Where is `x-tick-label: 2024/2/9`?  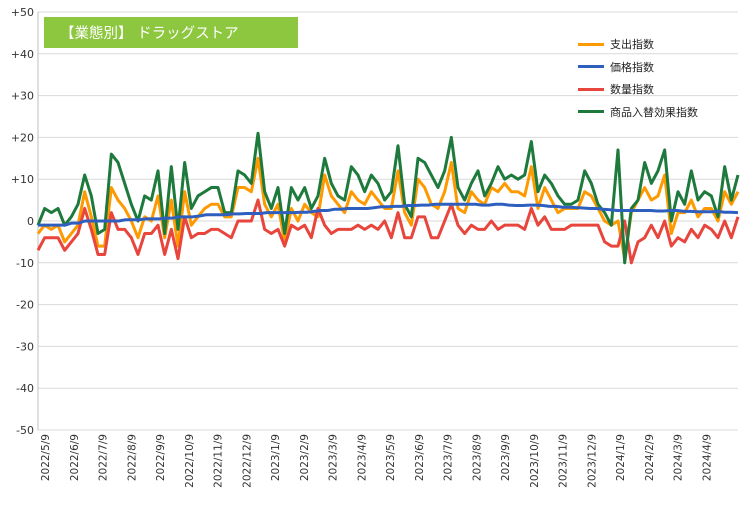
x-tick-label: 2024/2/9 is located at coordinates (650, 457).